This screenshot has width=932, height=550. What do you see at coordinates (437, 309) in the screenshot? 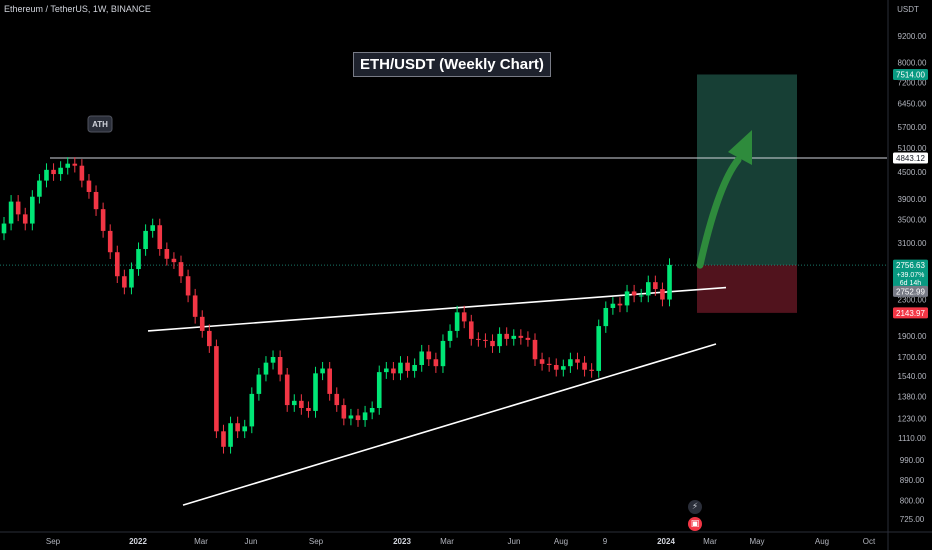
I see `upper-trendline` at bounding box center [437, 309].